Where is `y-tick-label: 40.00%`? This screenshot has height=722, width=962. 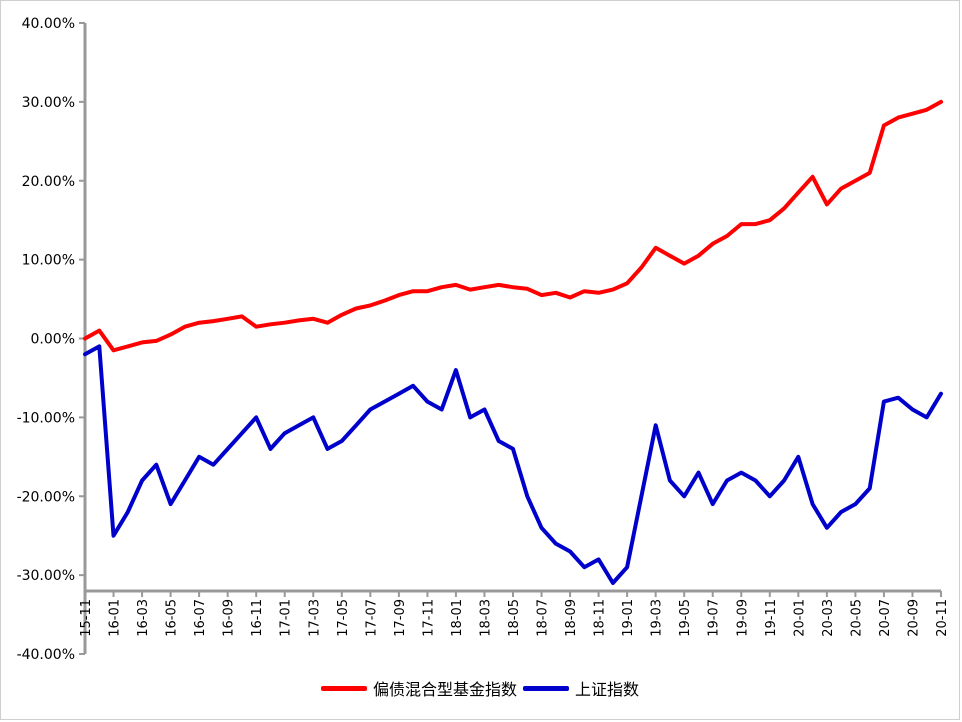 y-tick-label: 40.00% is located at coordinates (48, 24).